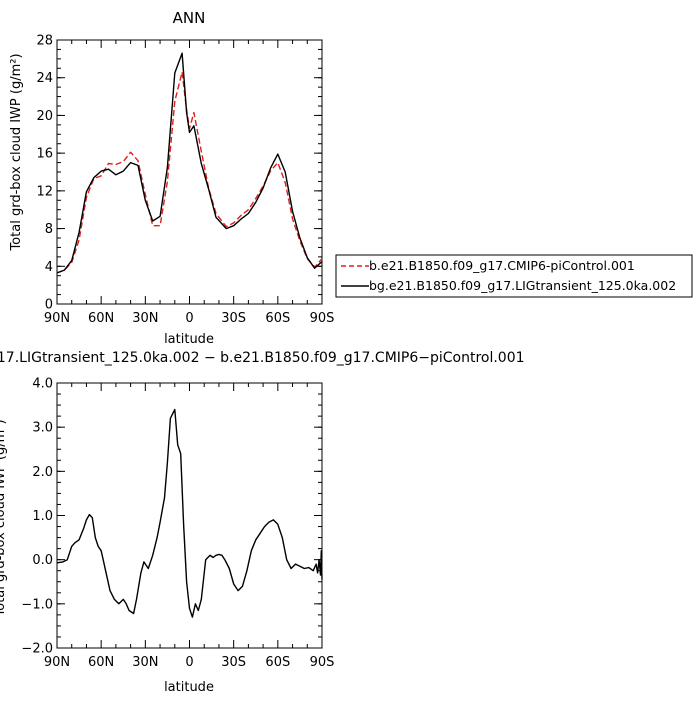  I want to click on top-y-tick-label: 8, so click(49, 229).